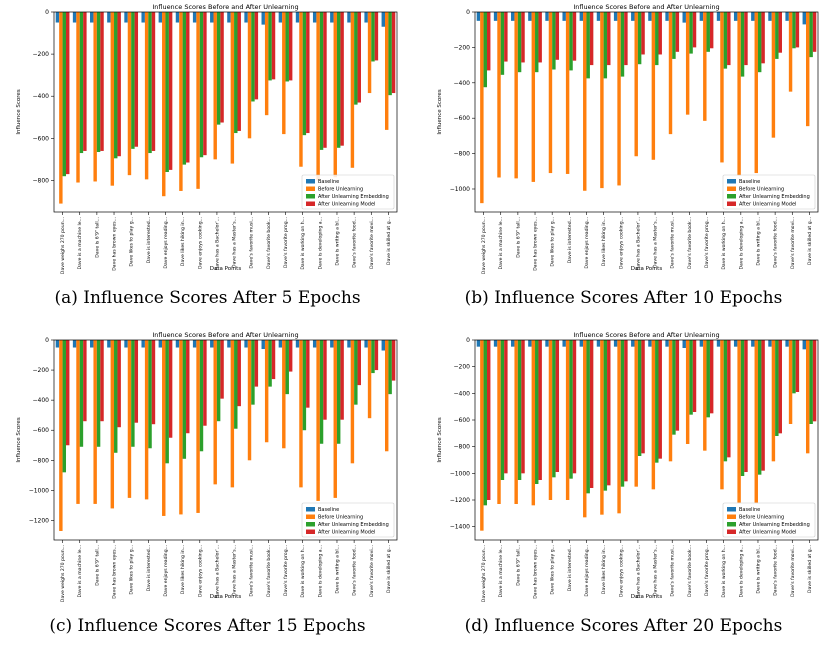 This screenshot has width=831, height=649. Describe the element at coordinates (348, 192) in the screenshot. I see `legend-box` at that location.